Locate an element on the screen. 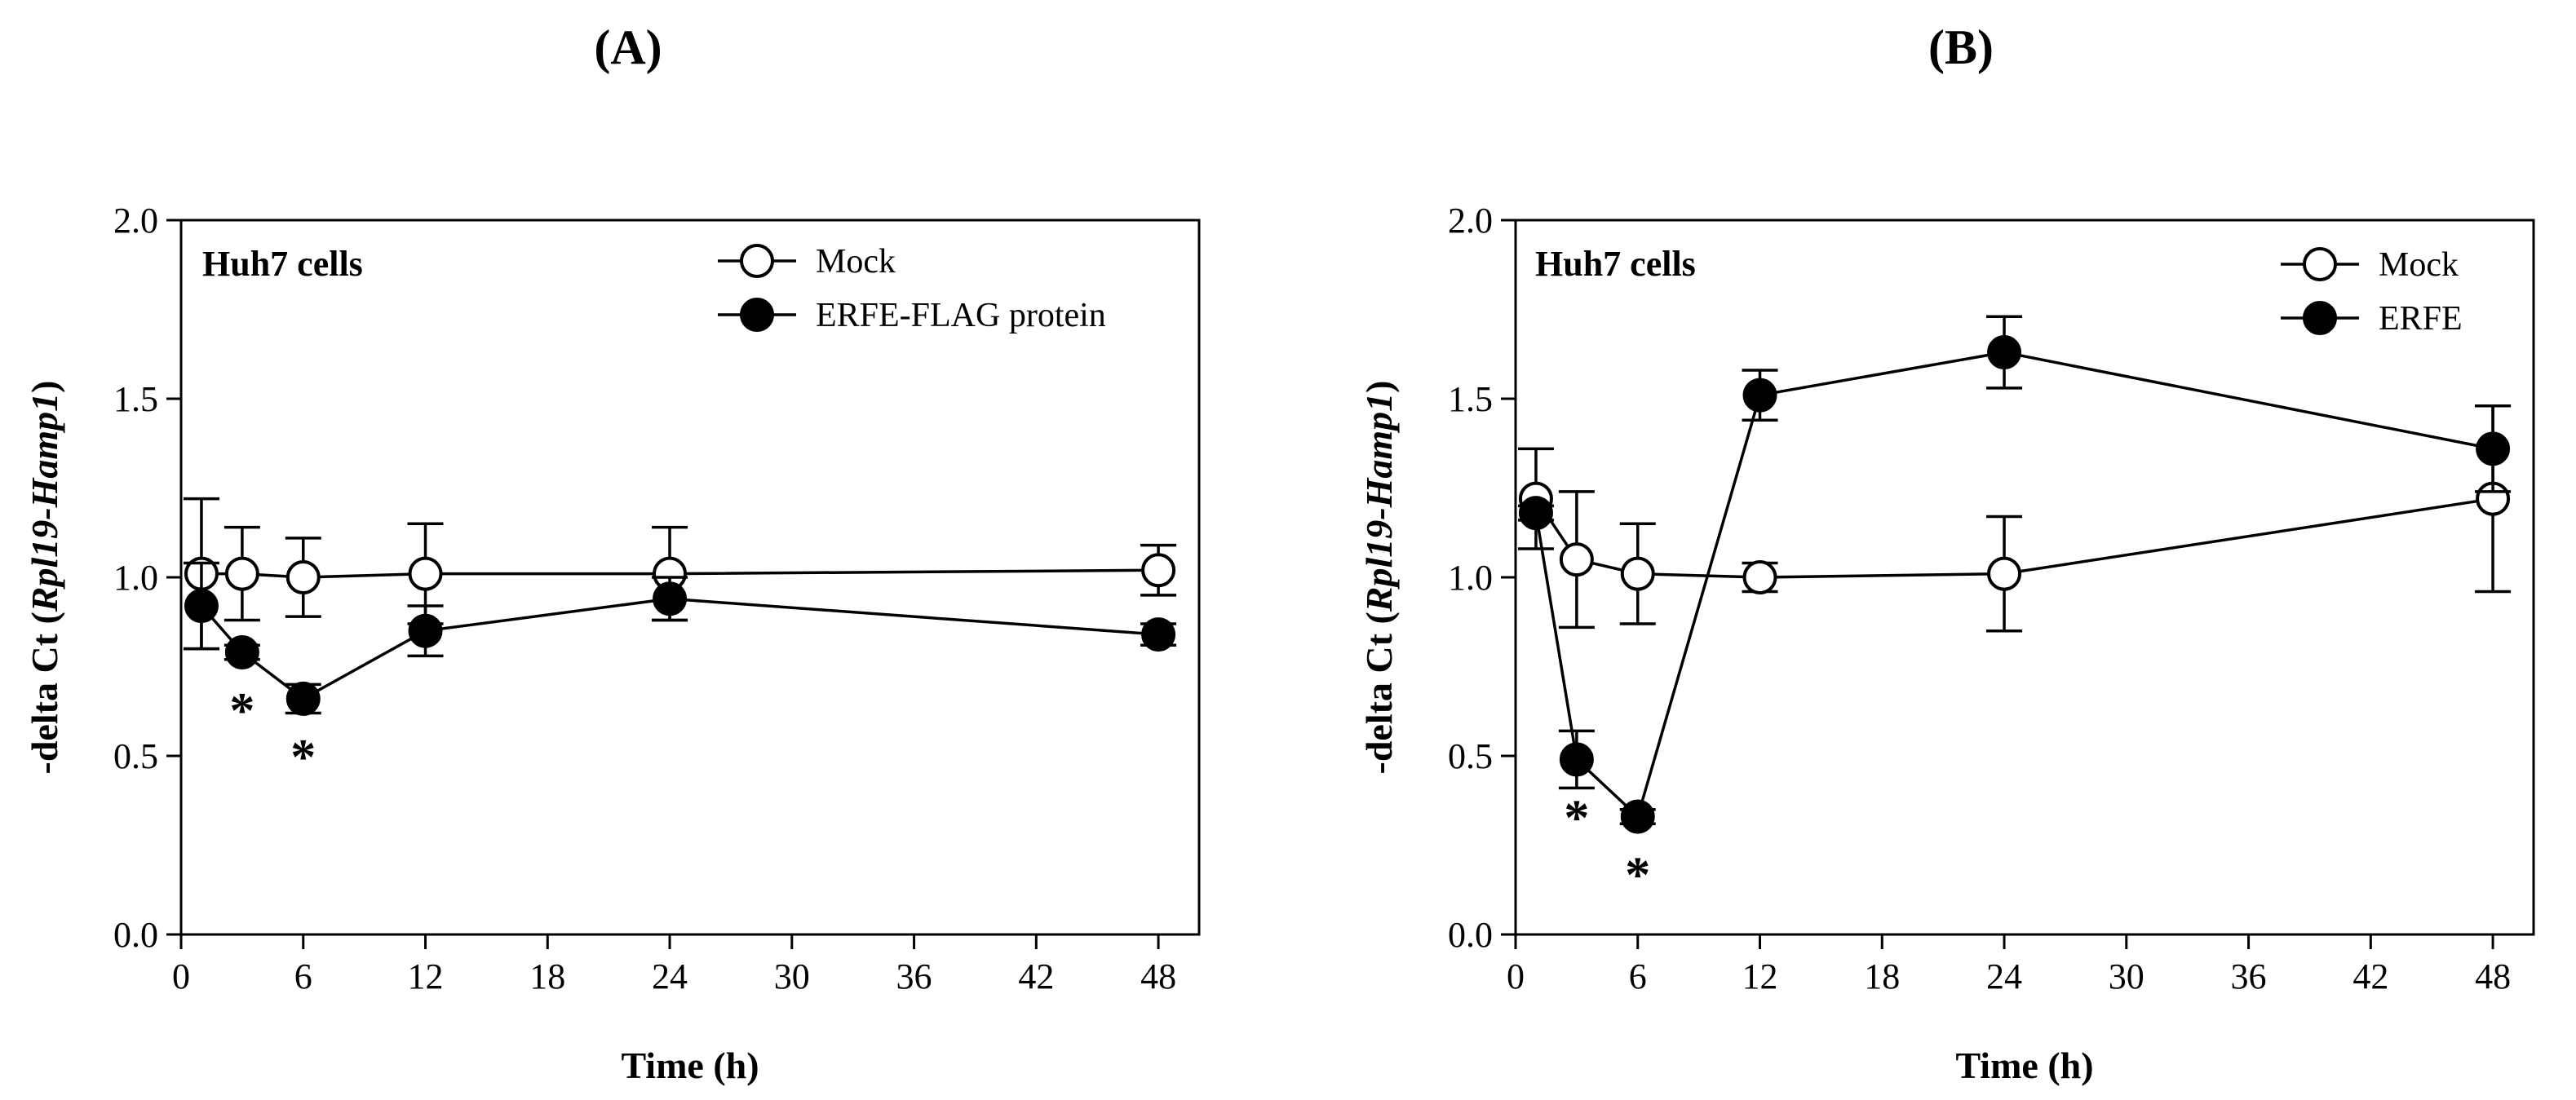  panel-label: (A) is located at coordinates (628, 47).